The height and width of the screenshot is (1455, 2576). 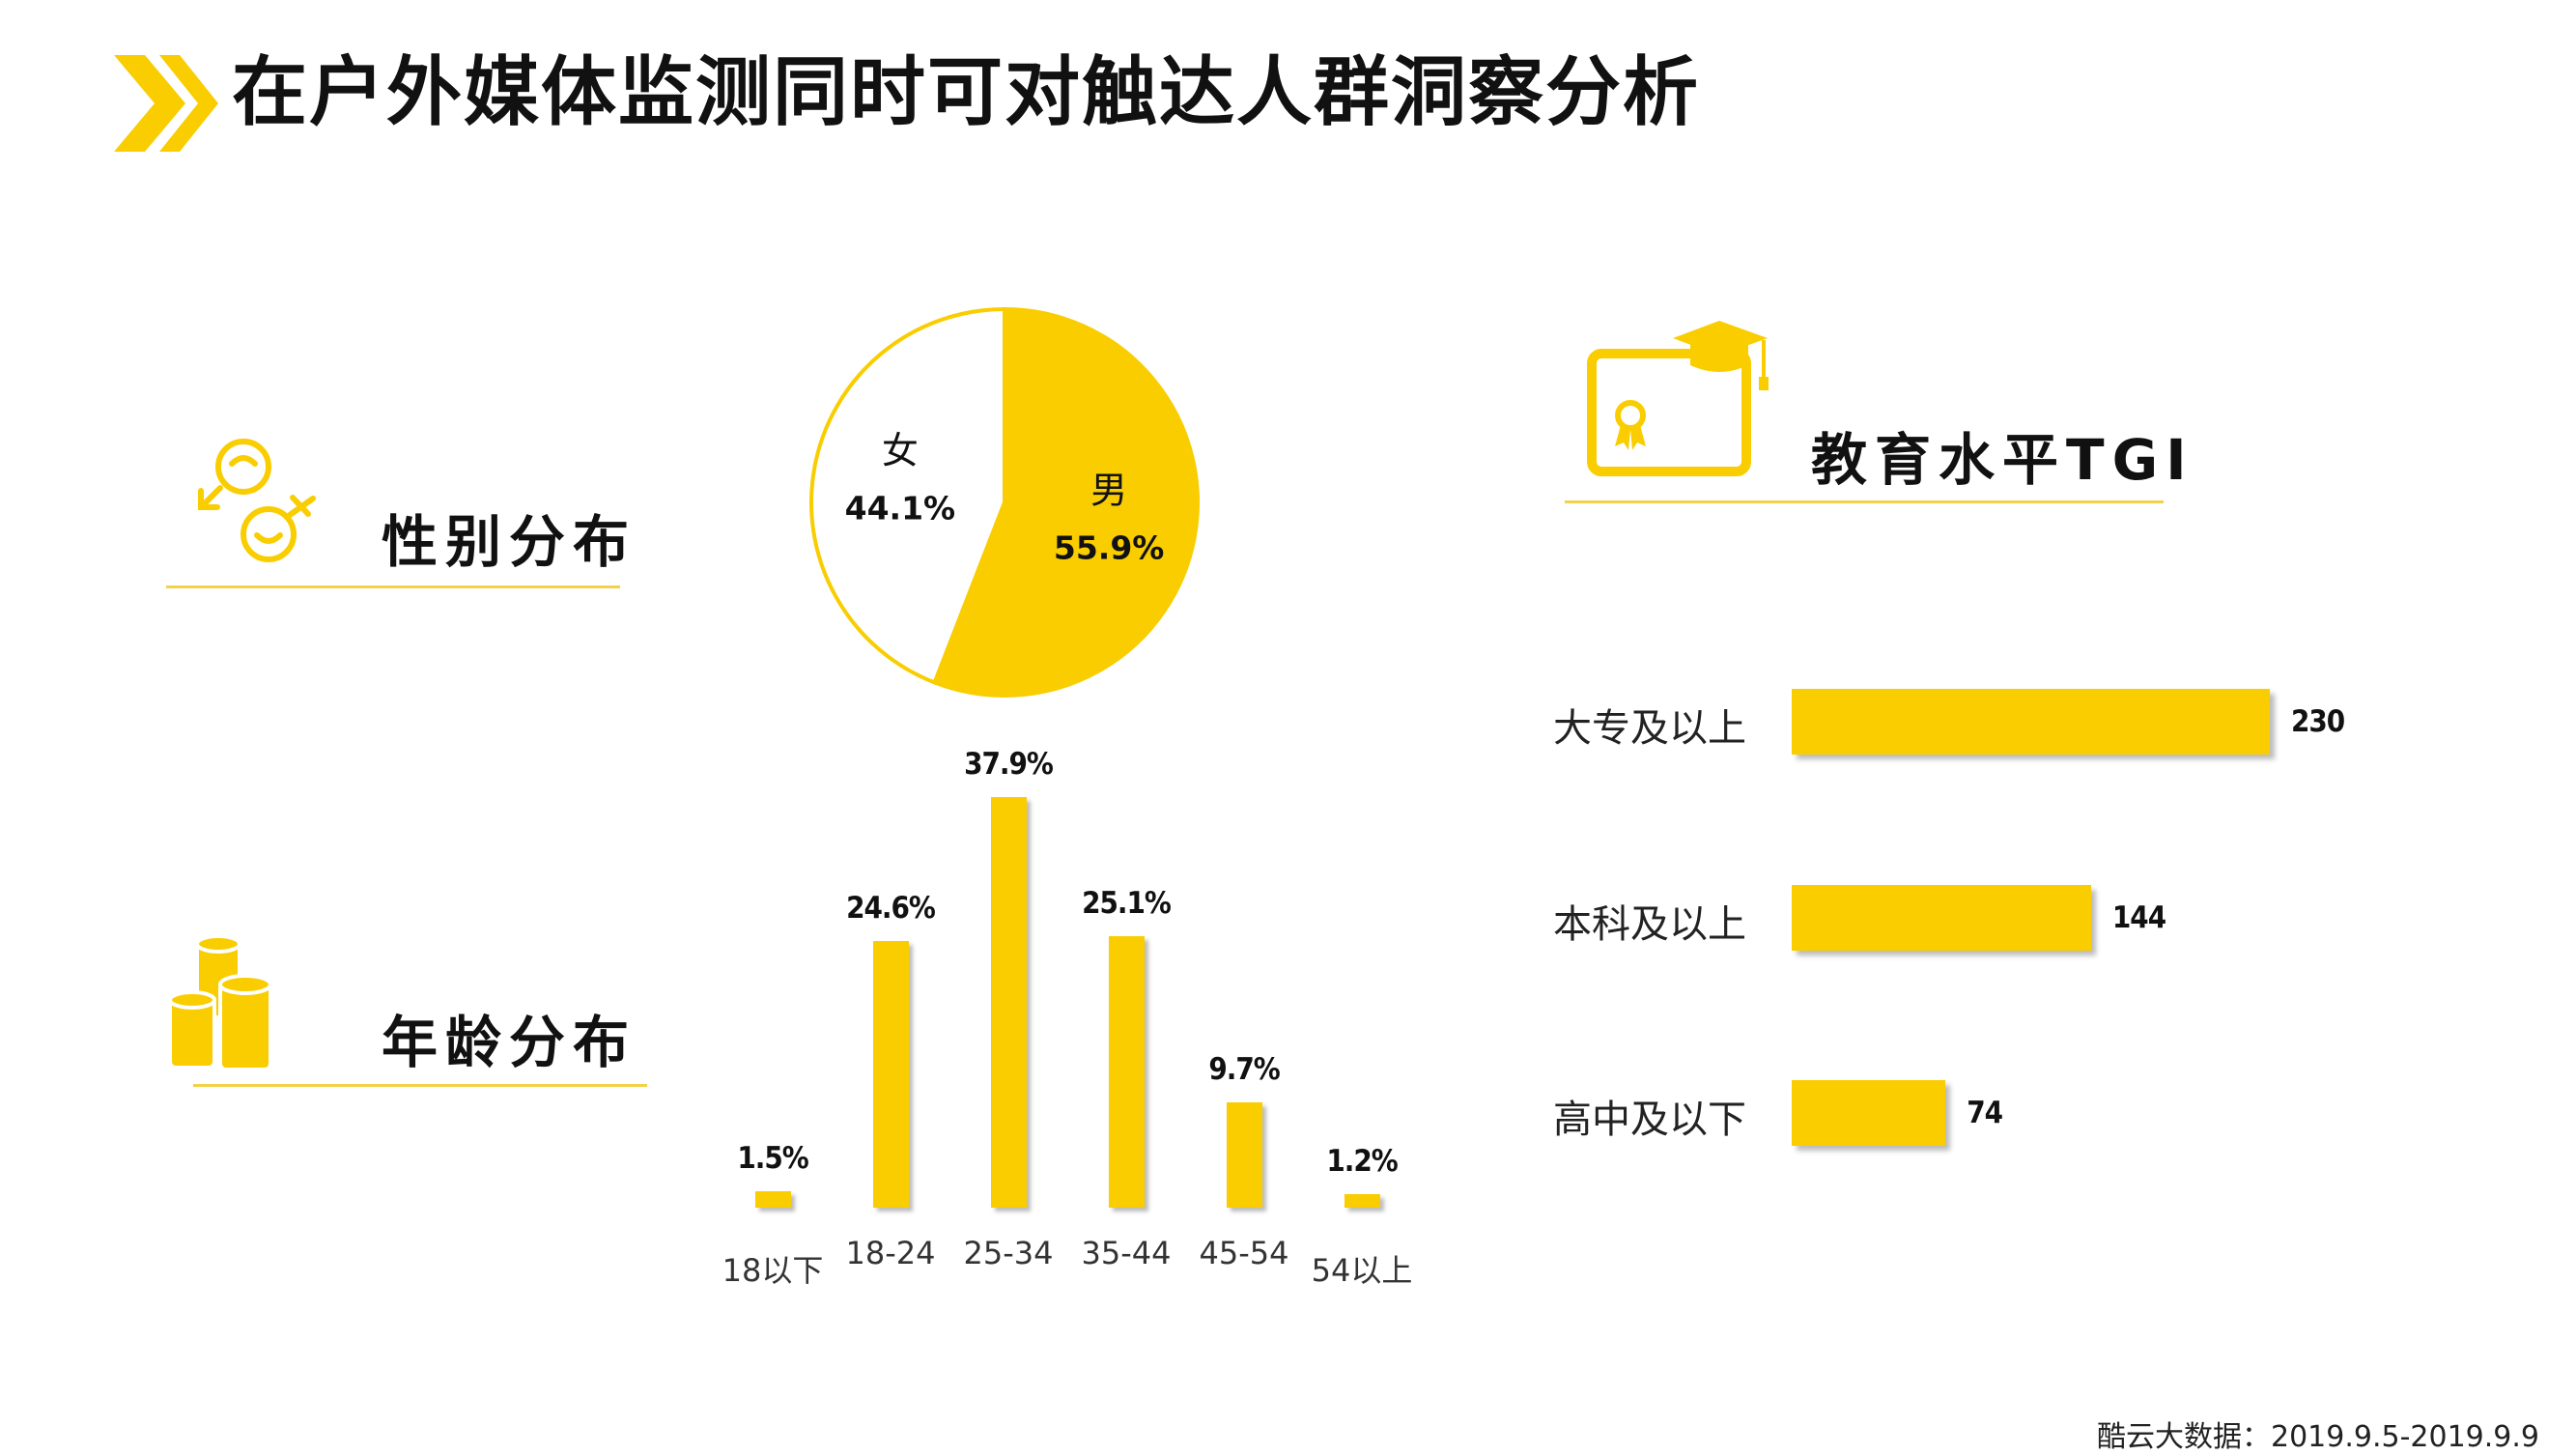 What do you see at coordinates (900, 509) in the screenshot?
I see `pie-value-label-1: 44.1%` at bounding box center [900, 509].